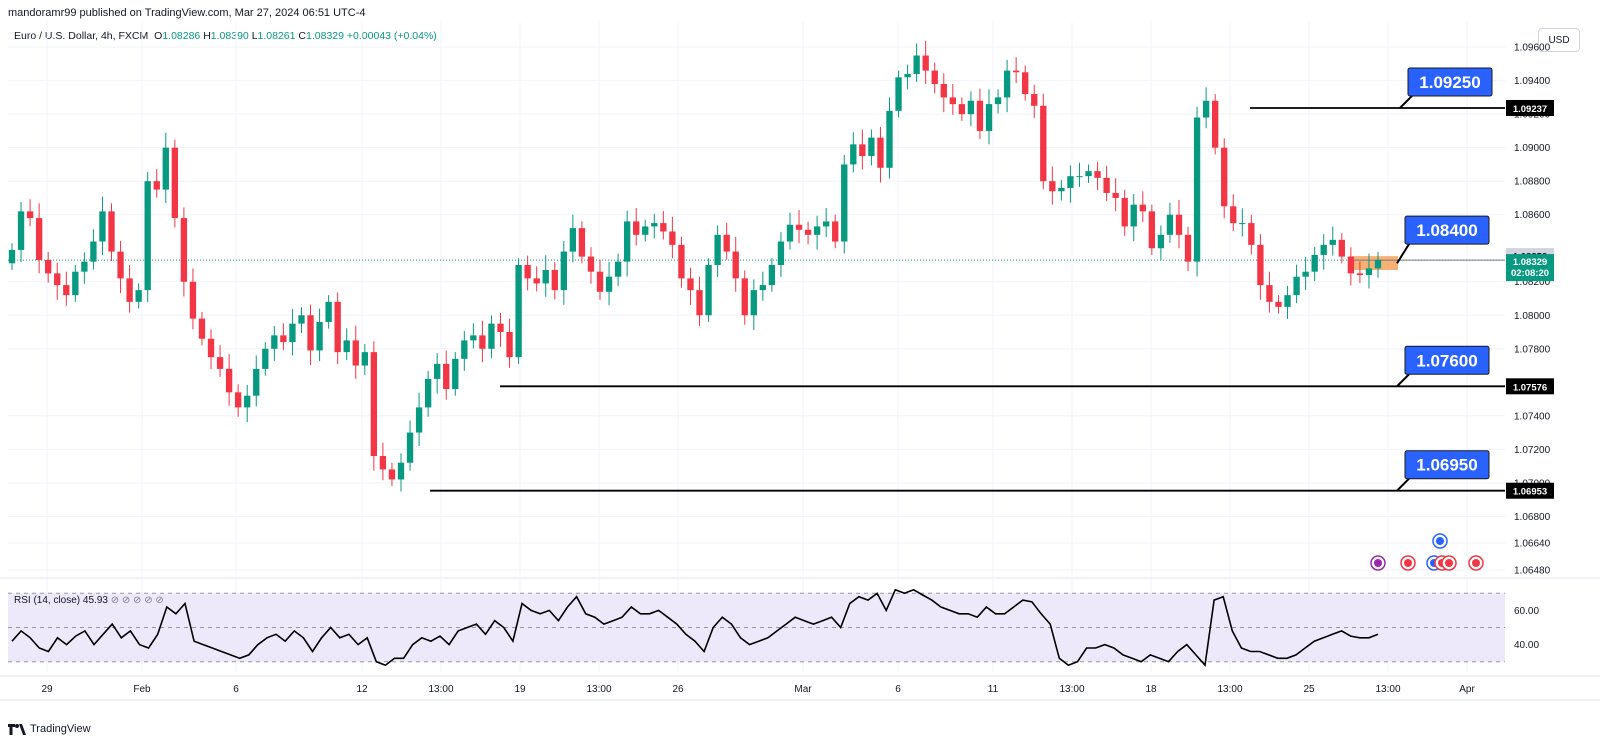  Describe the element at coordinates (1532, 215) in the screenshot. I see `y-tick-label: 1.08600` at that location.